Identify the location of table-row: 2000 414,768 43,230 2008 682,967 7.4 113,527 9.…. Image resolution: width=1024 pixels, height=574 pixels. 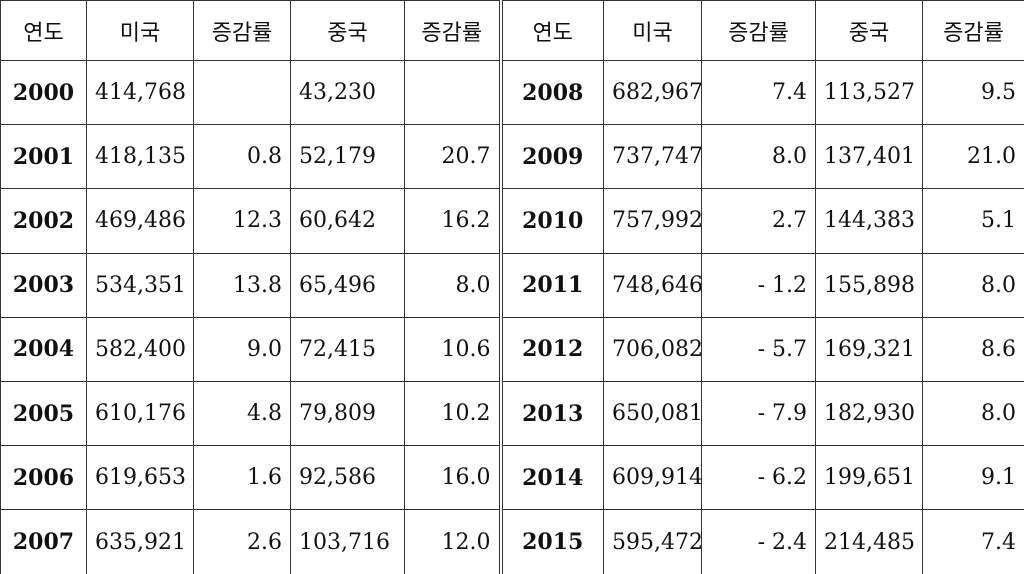
(512, 92).